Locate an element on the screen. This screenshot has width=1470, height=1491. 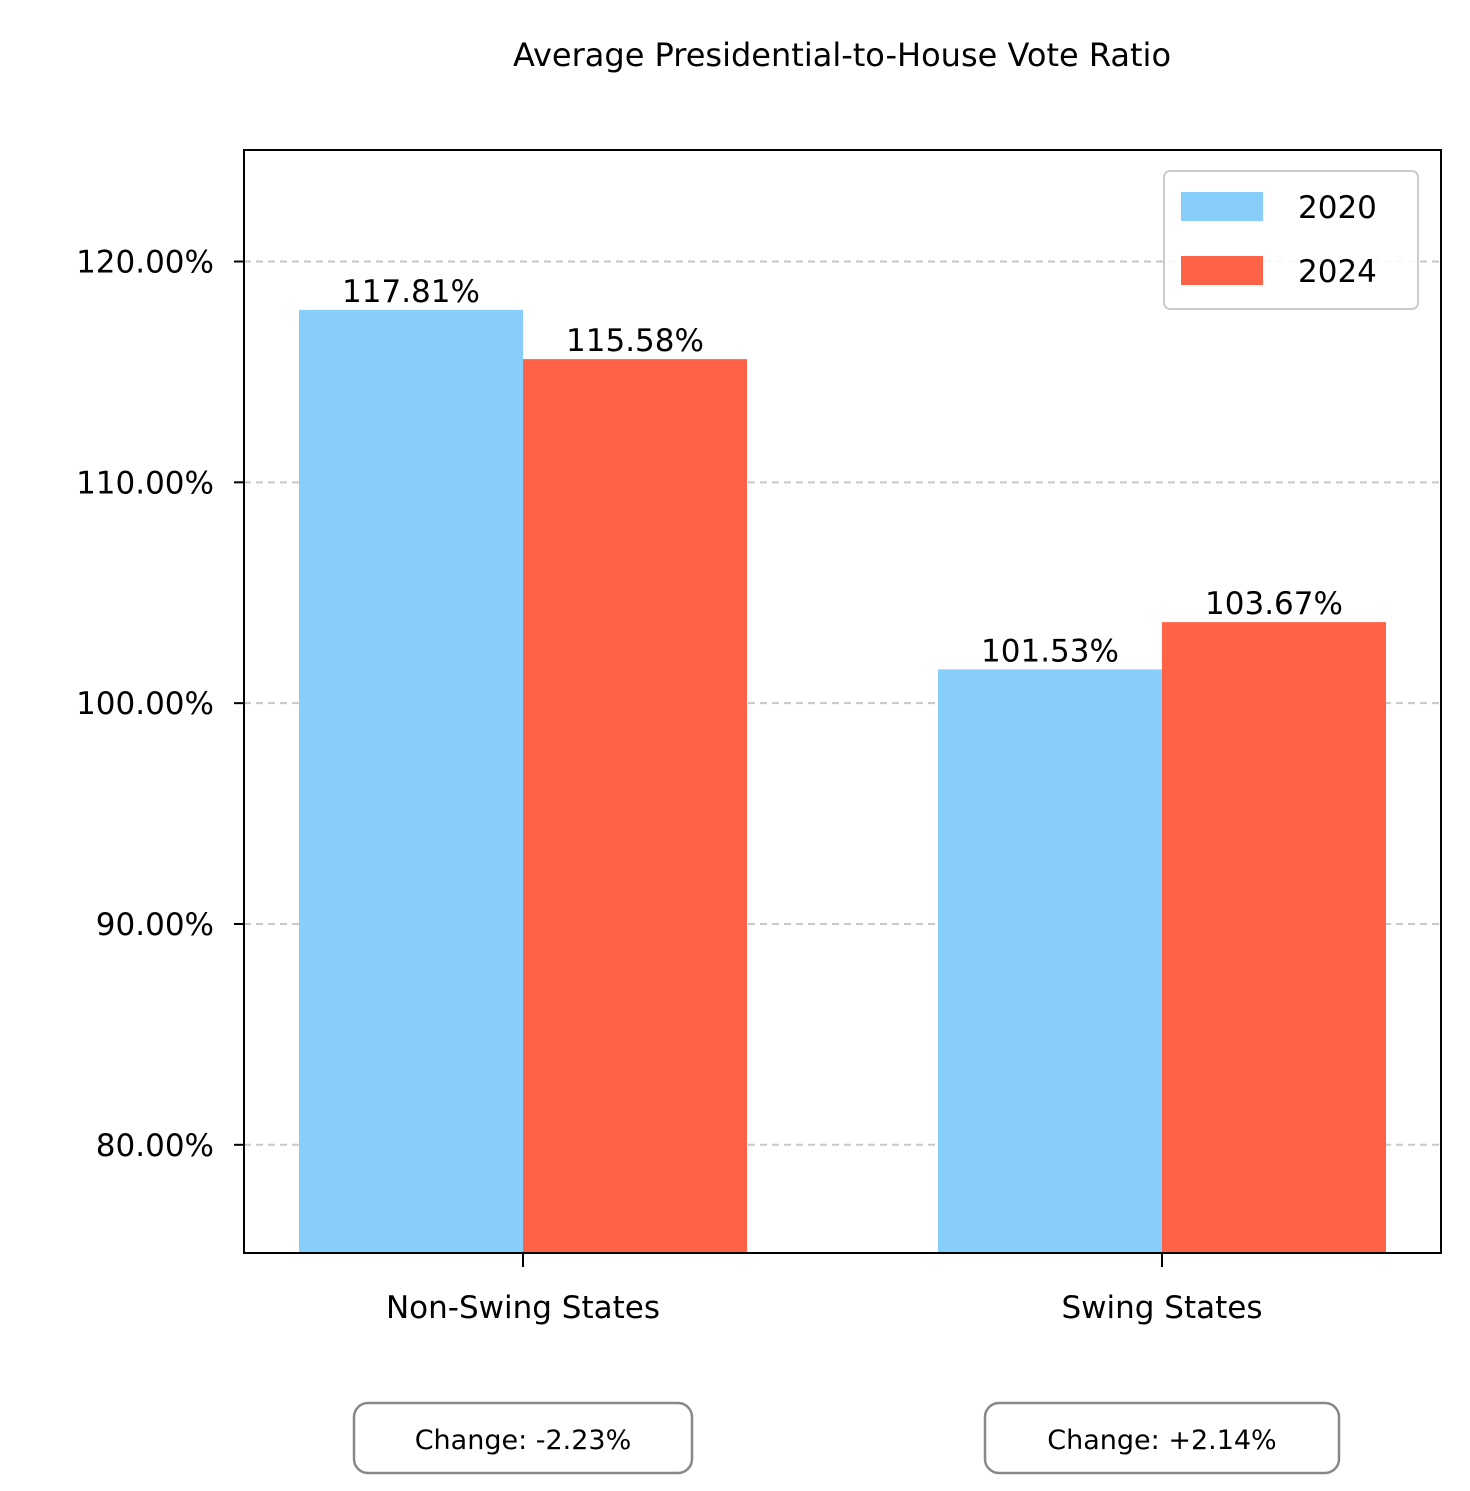
legend-label-2024: 2024 is located at coordinates (1337, 272).